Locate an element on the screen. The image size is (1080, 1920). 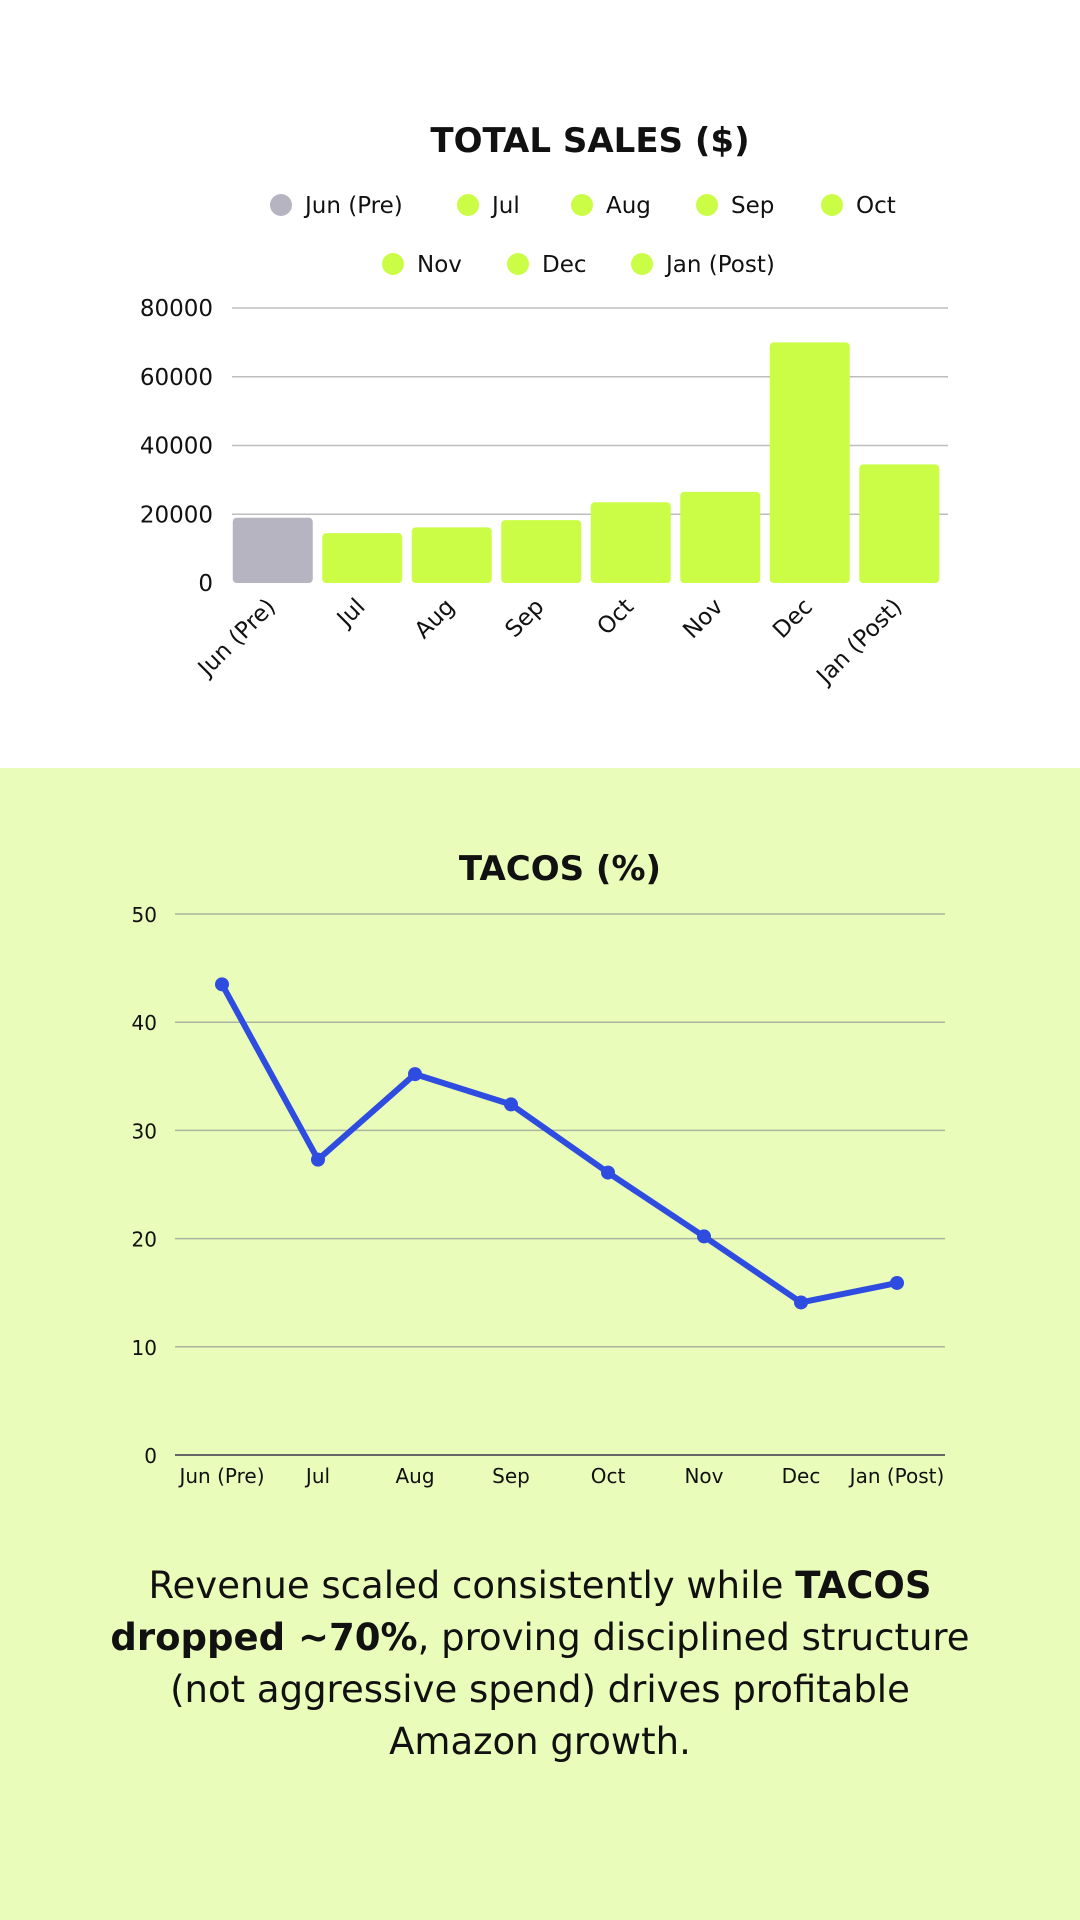
x-tick-label: Aug is located at coordinates (414, 1476).